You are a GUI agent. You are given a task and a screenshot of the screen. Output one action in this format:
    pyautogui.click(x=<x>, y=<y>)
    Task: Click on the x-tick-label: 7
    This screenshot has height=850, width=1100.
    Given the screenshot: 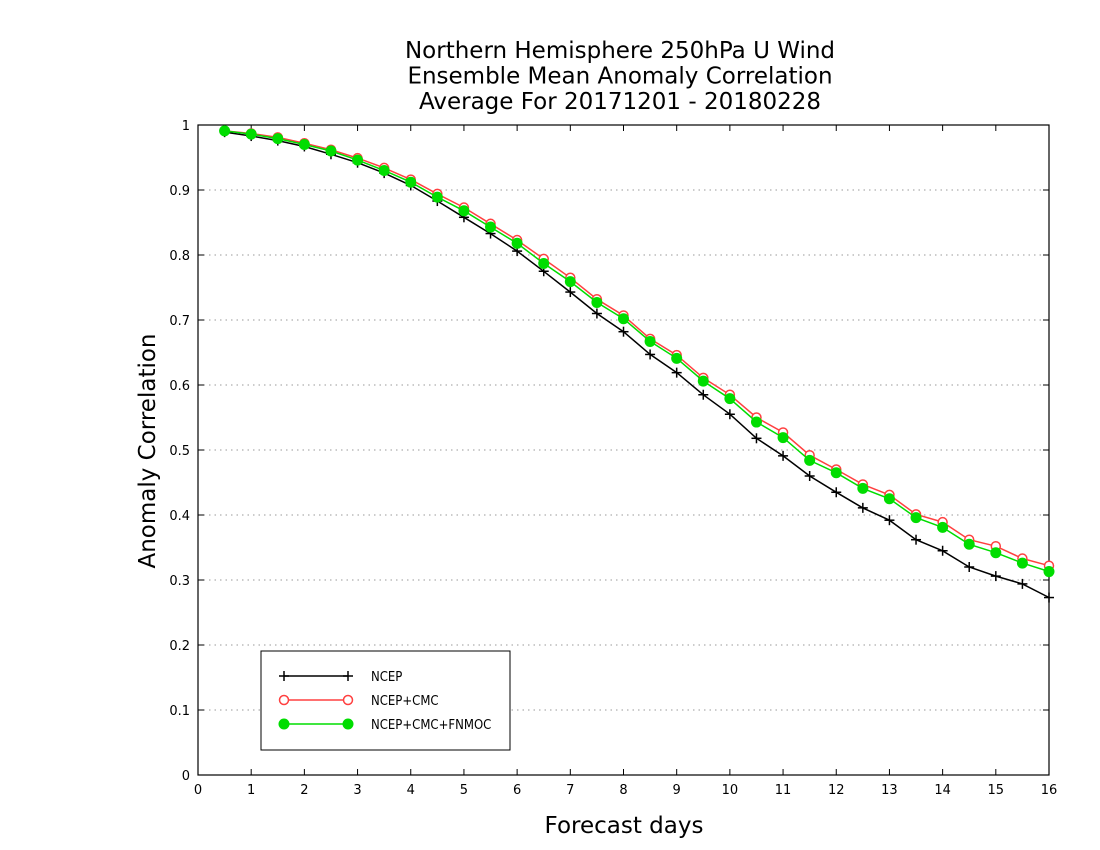 What is the action you would take?
    pyautogui.click(x=570, y=790)
    